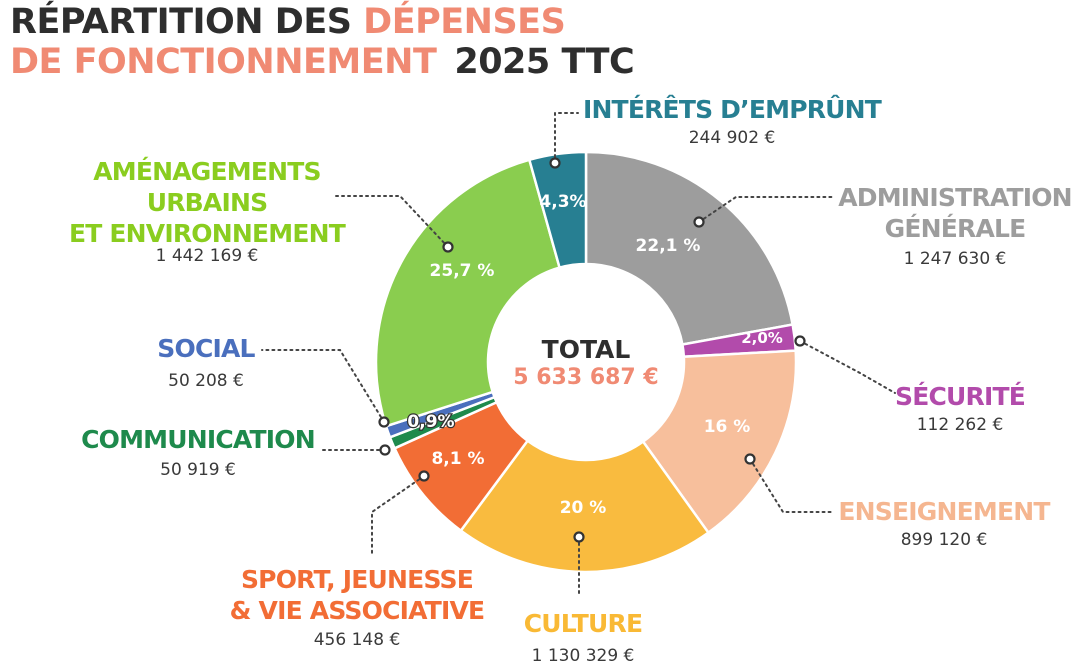  Describe the element at coordinates (668, 246) in the screenshot. I see `pct-label-administration: 22,1 %` at that location.